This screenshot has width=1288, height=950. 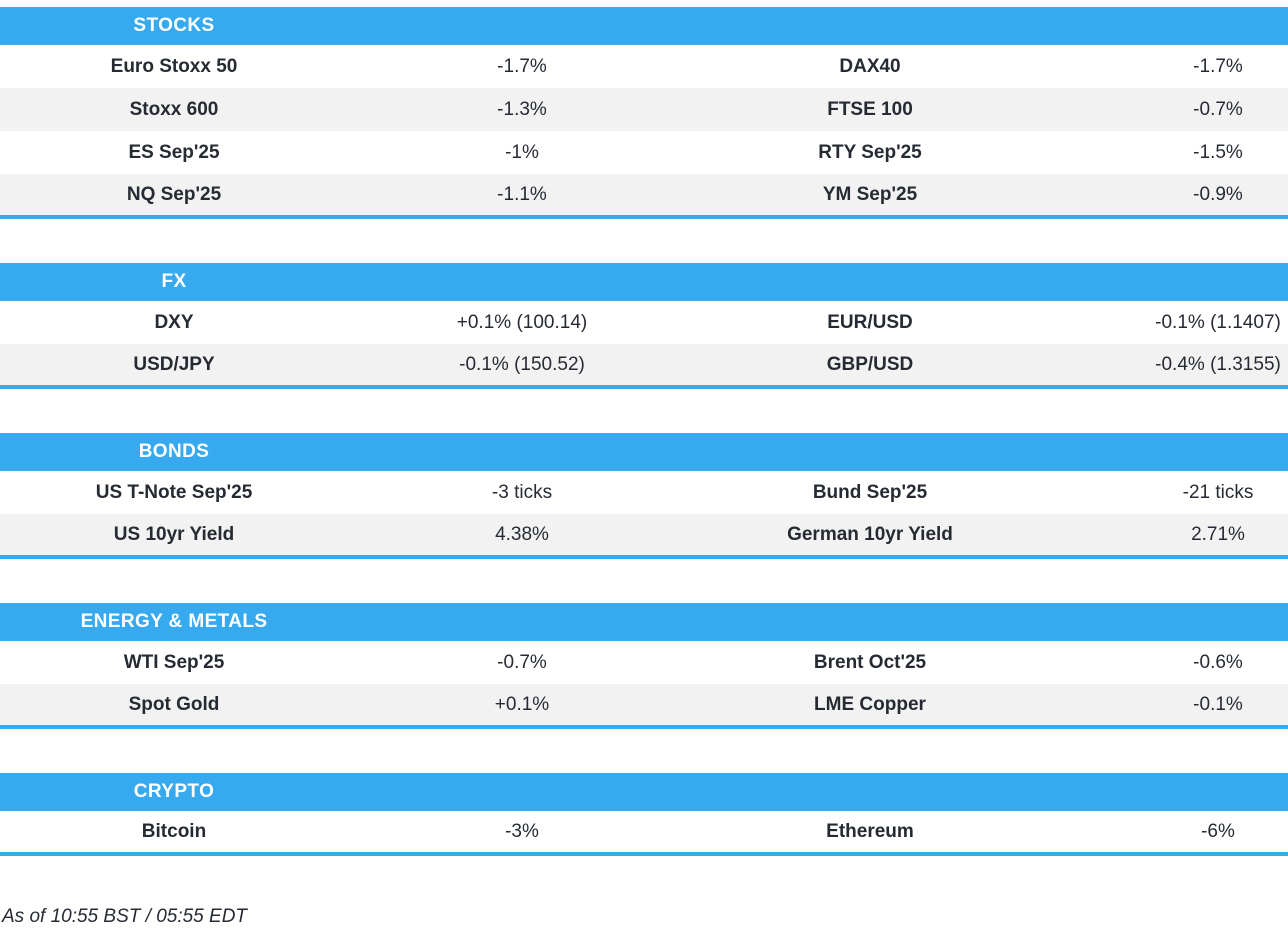 I want to click on section-header-bar: CRYPTO, so click(x=644, y=792).